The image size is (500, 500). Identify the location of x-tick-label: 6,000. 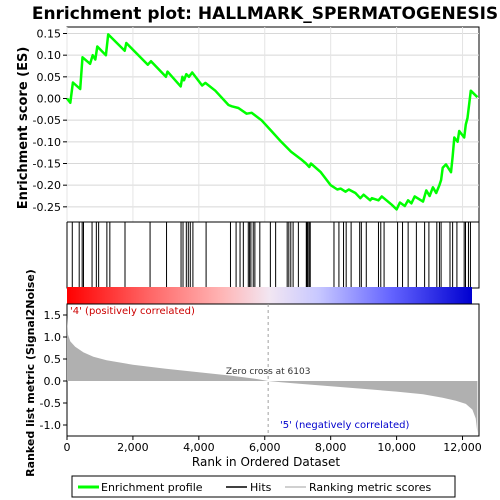
(265, 447).